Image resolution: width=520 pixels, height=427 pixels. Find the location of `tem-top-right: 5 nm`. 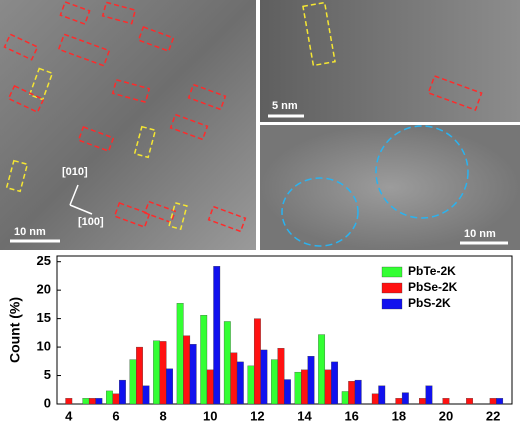

tem-top-right: 5 nm is located at coordinates (390, 61).